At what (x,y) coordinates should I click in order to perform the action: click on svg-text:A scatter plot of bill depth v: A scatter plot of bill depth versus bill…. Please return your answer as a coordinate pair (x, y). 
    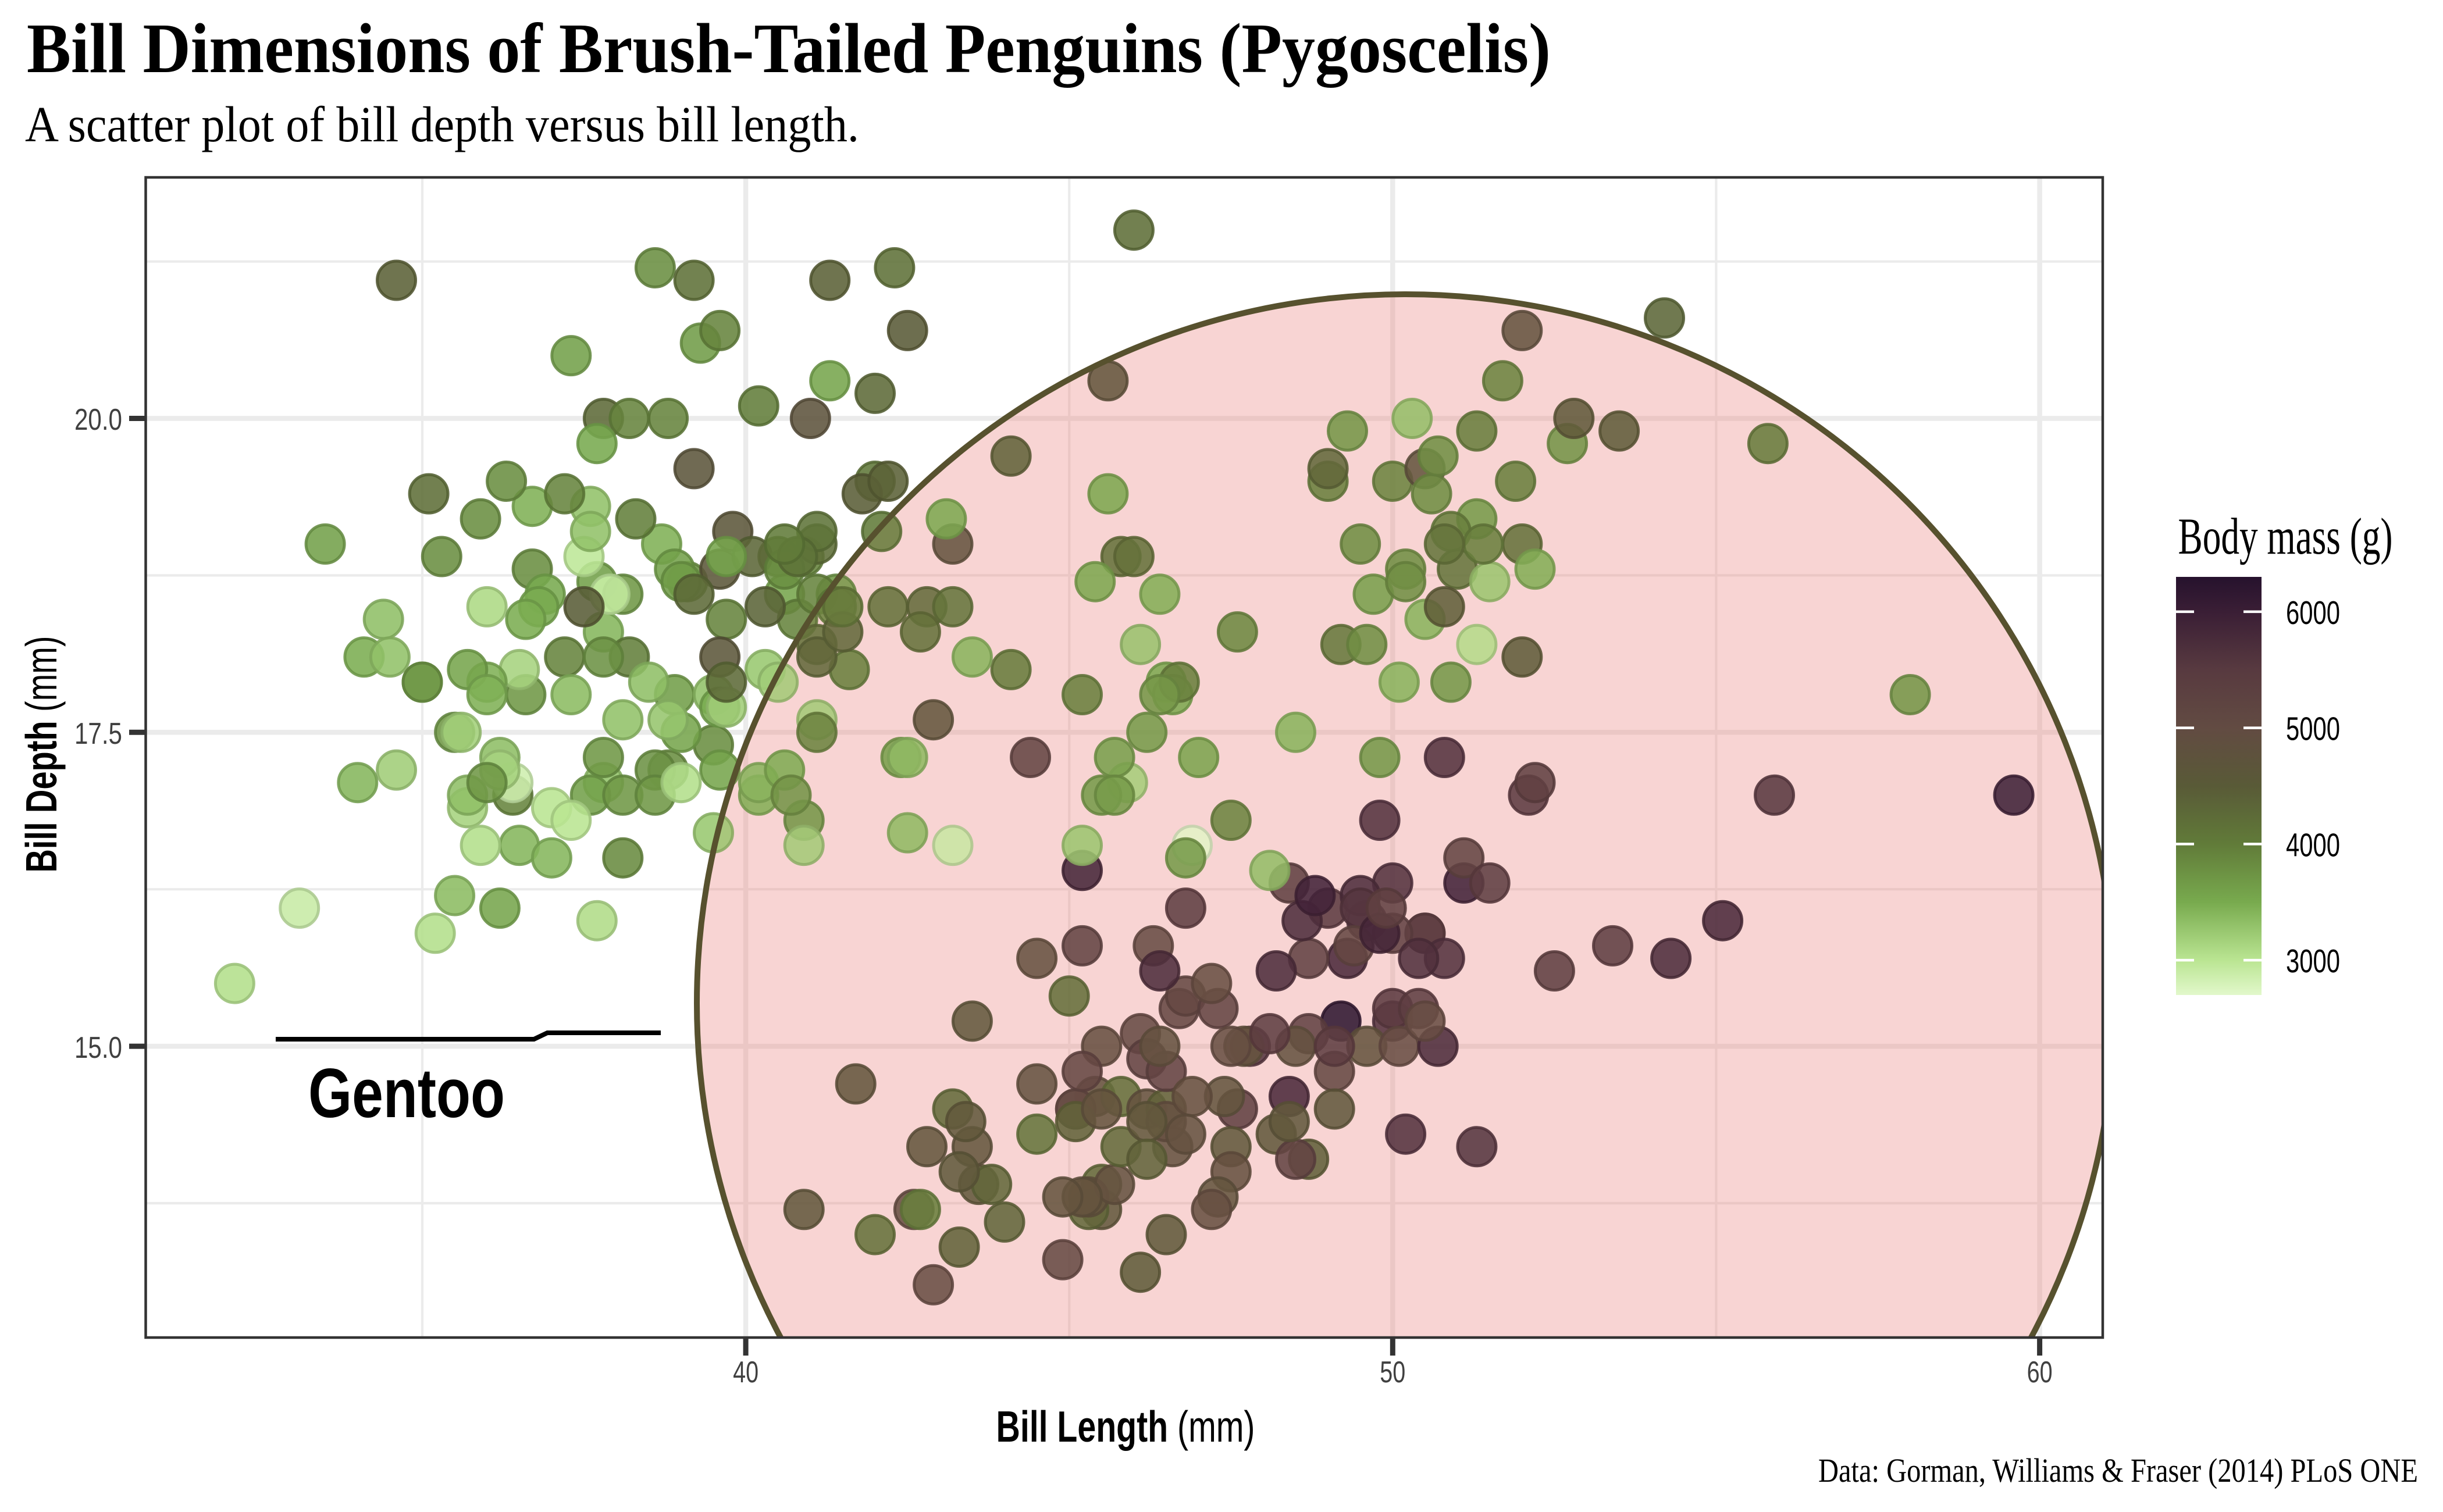
    Looking at the image, I should click on (442, 124).